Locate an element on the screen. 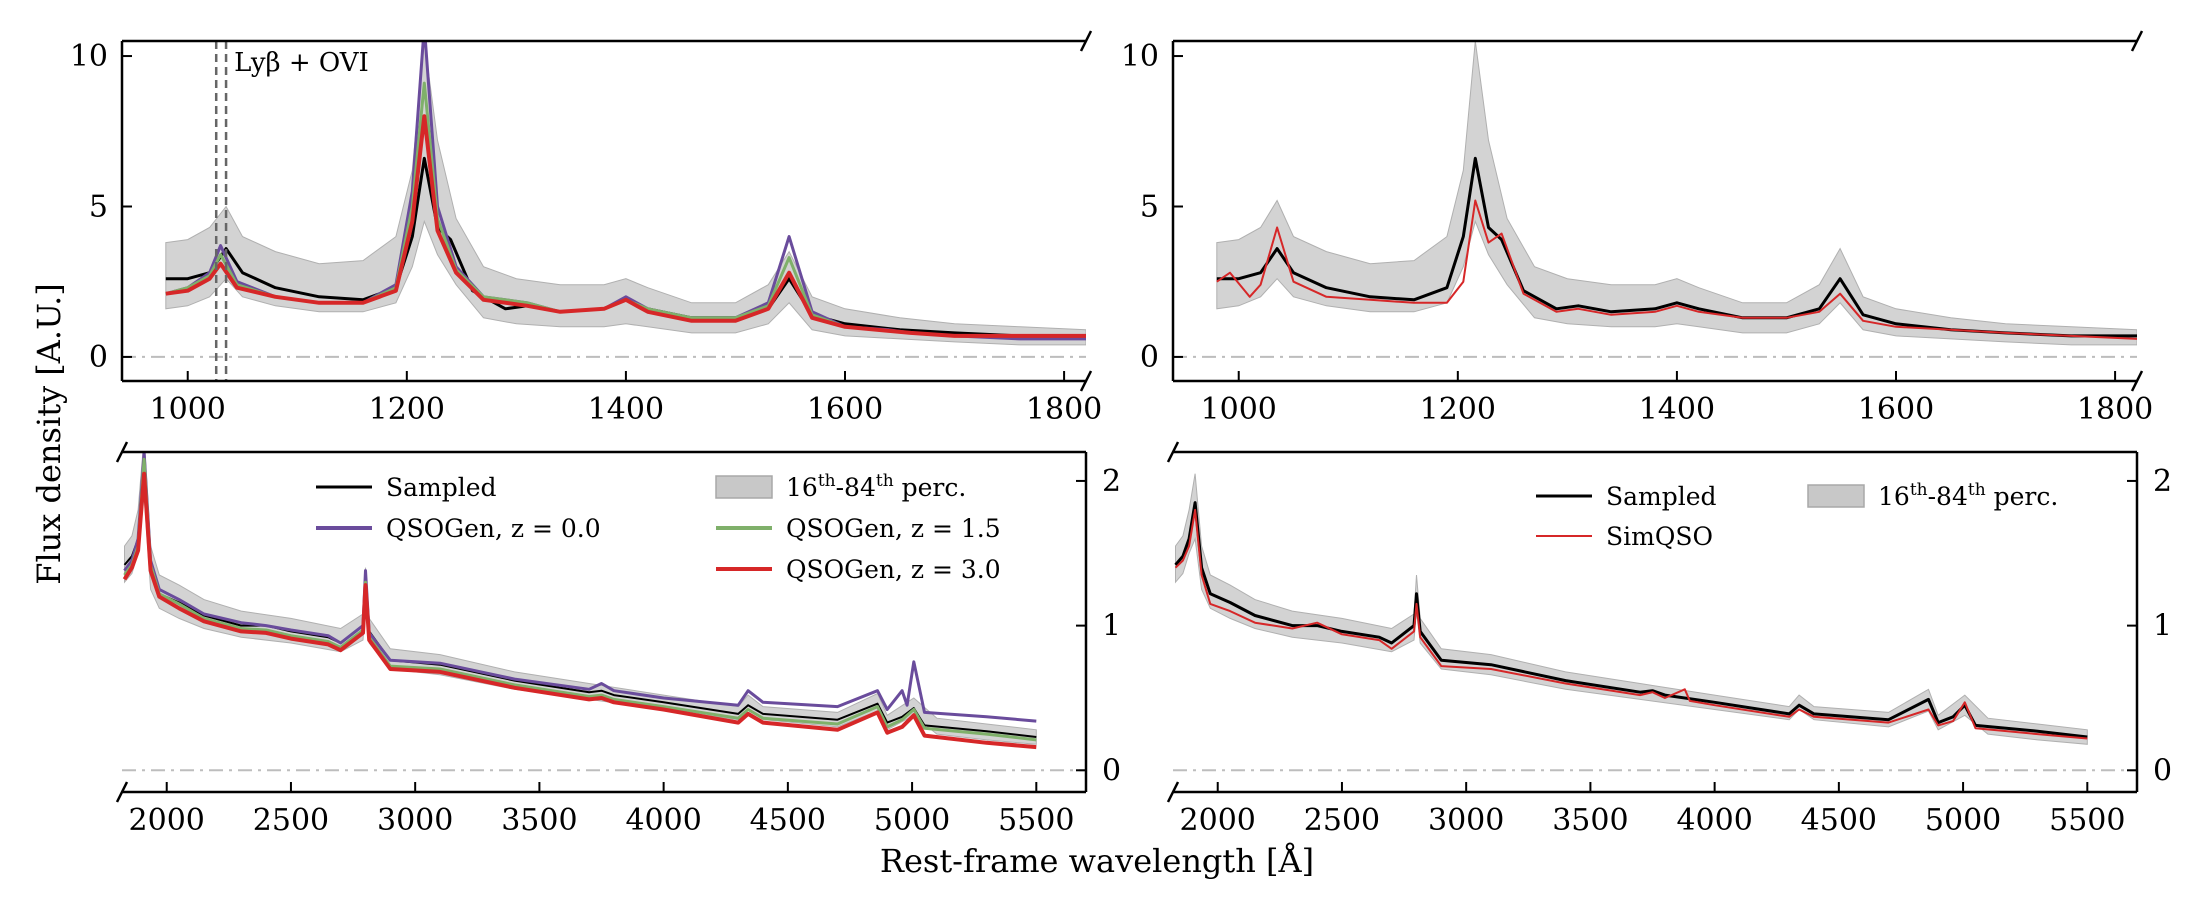  plot-area is located at coordinates (1655, 622).